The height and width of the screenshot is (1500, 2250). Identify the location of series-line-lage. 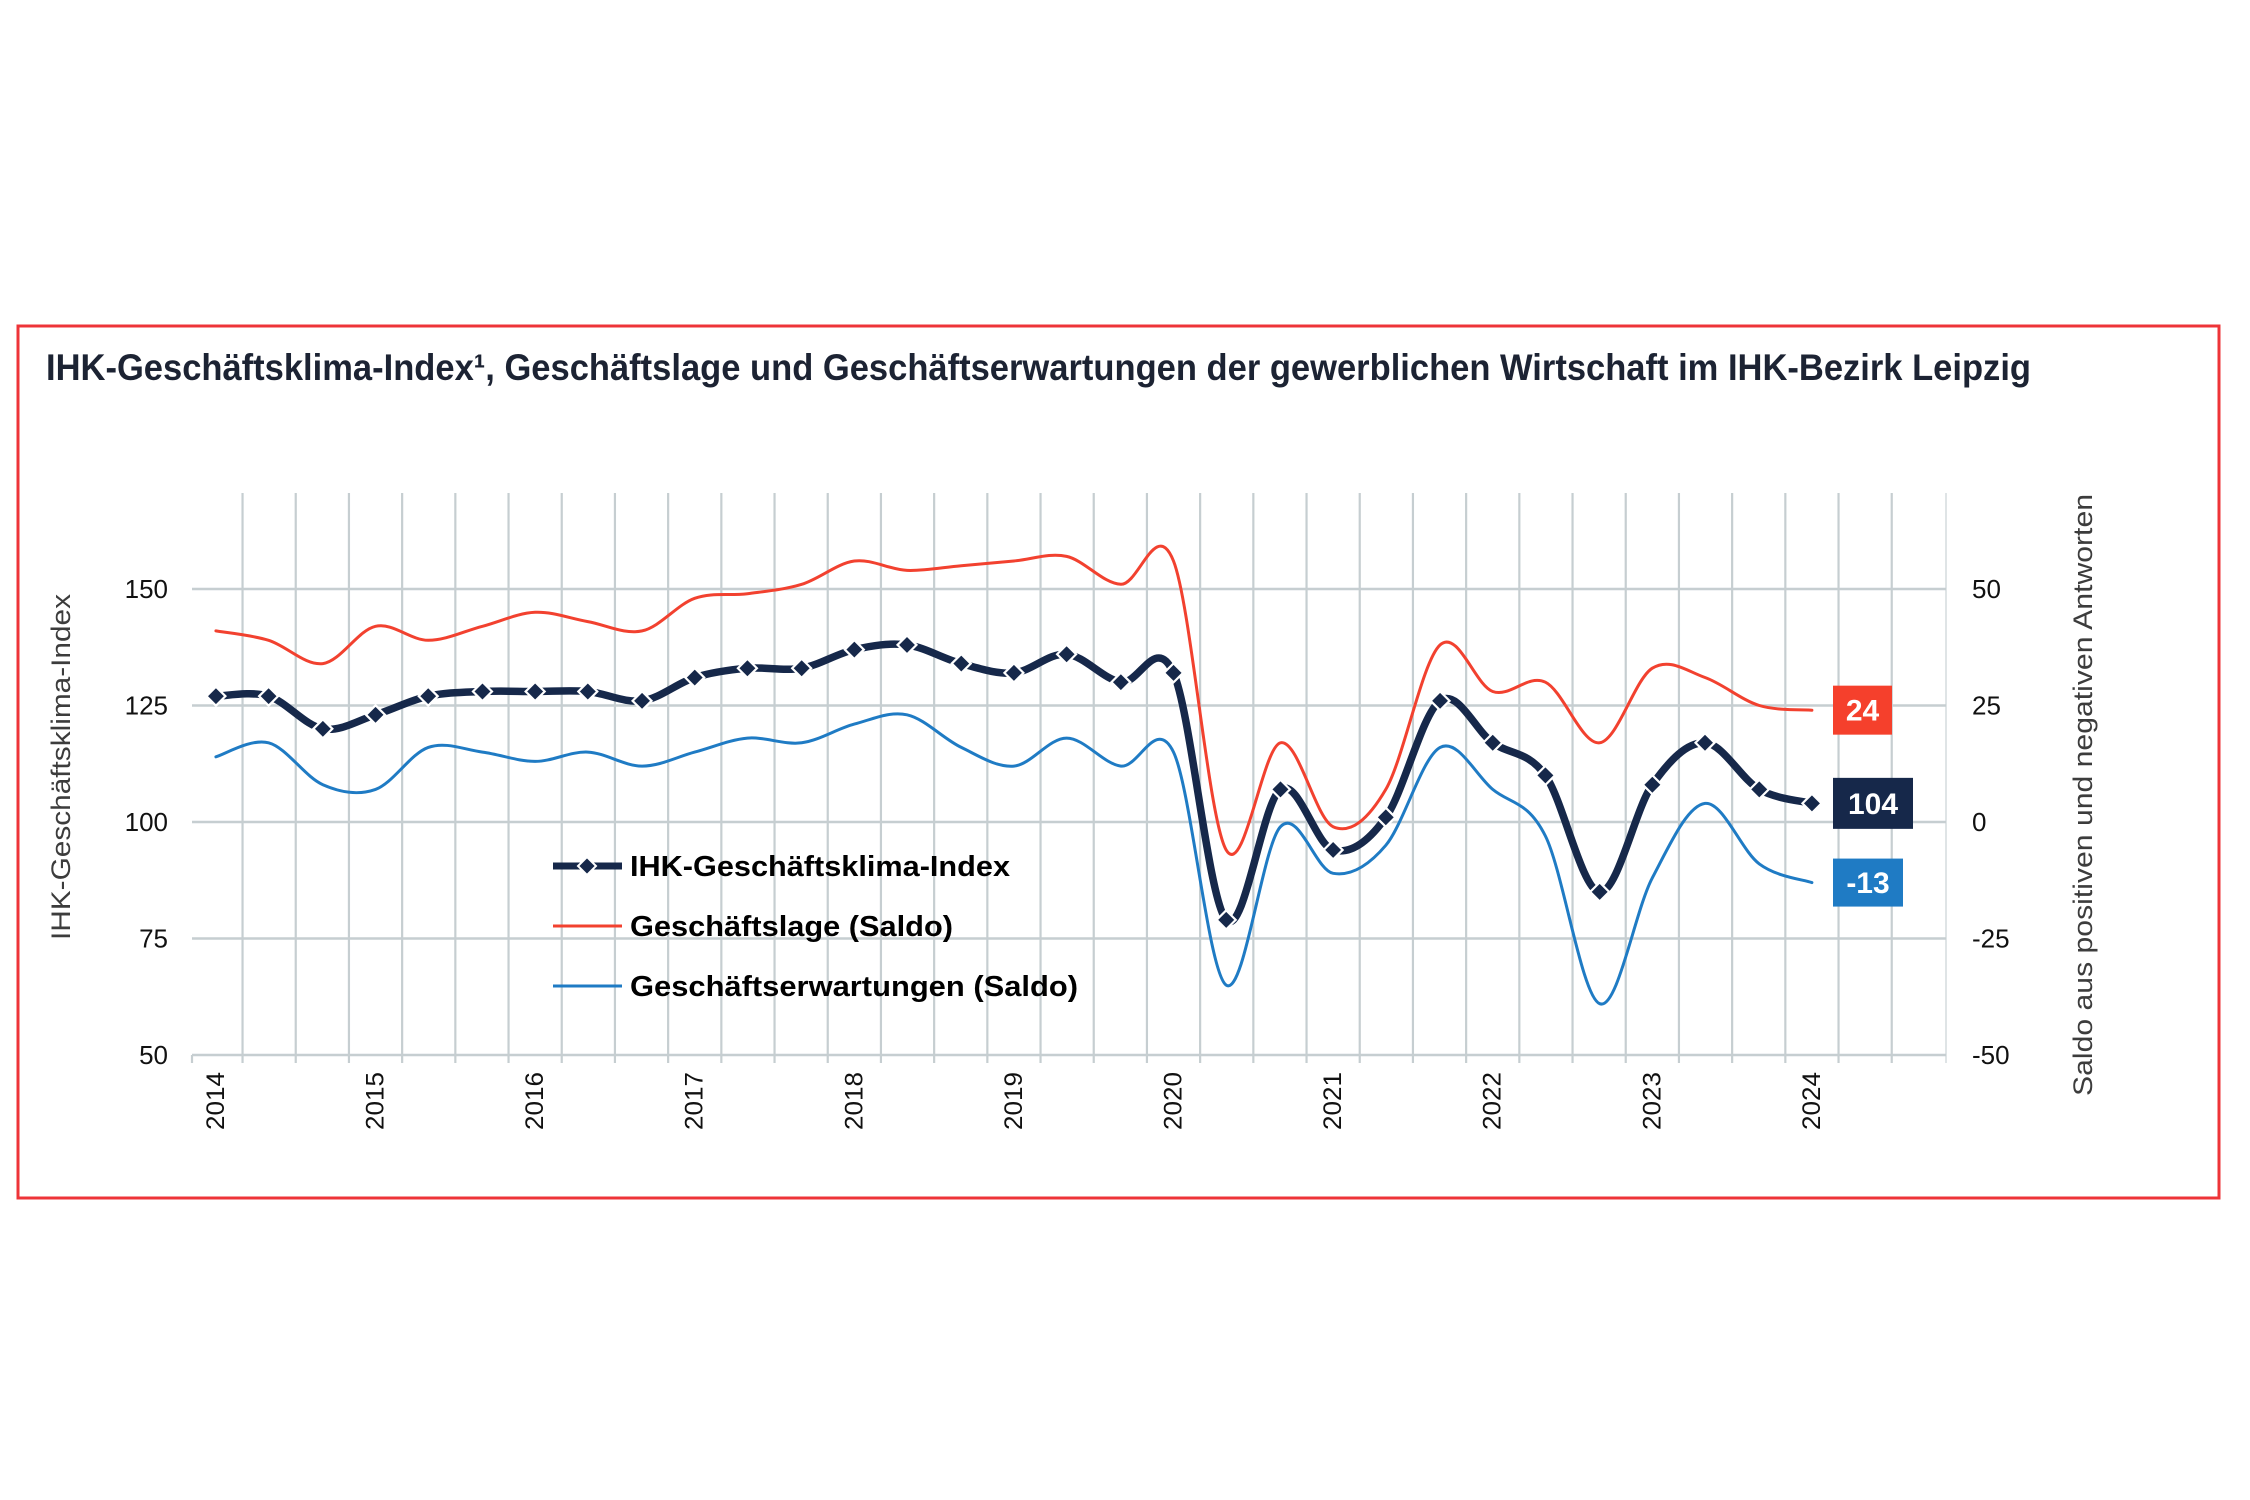
(1014, 700).